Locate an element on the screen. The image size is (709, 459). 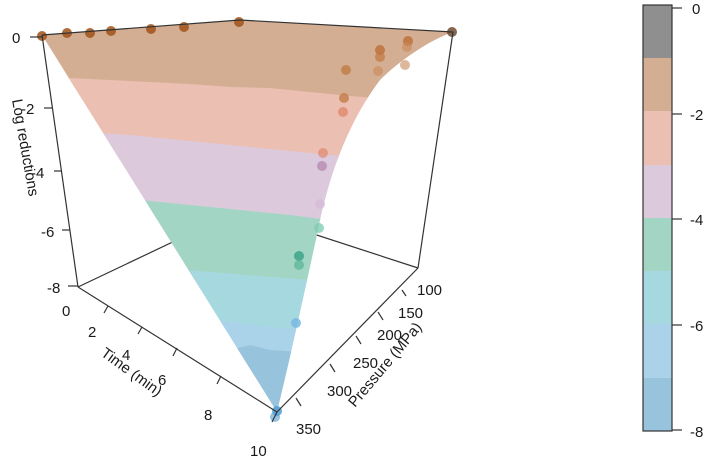
z-axis-title: Log reductions is located at coordinates (25, 148).